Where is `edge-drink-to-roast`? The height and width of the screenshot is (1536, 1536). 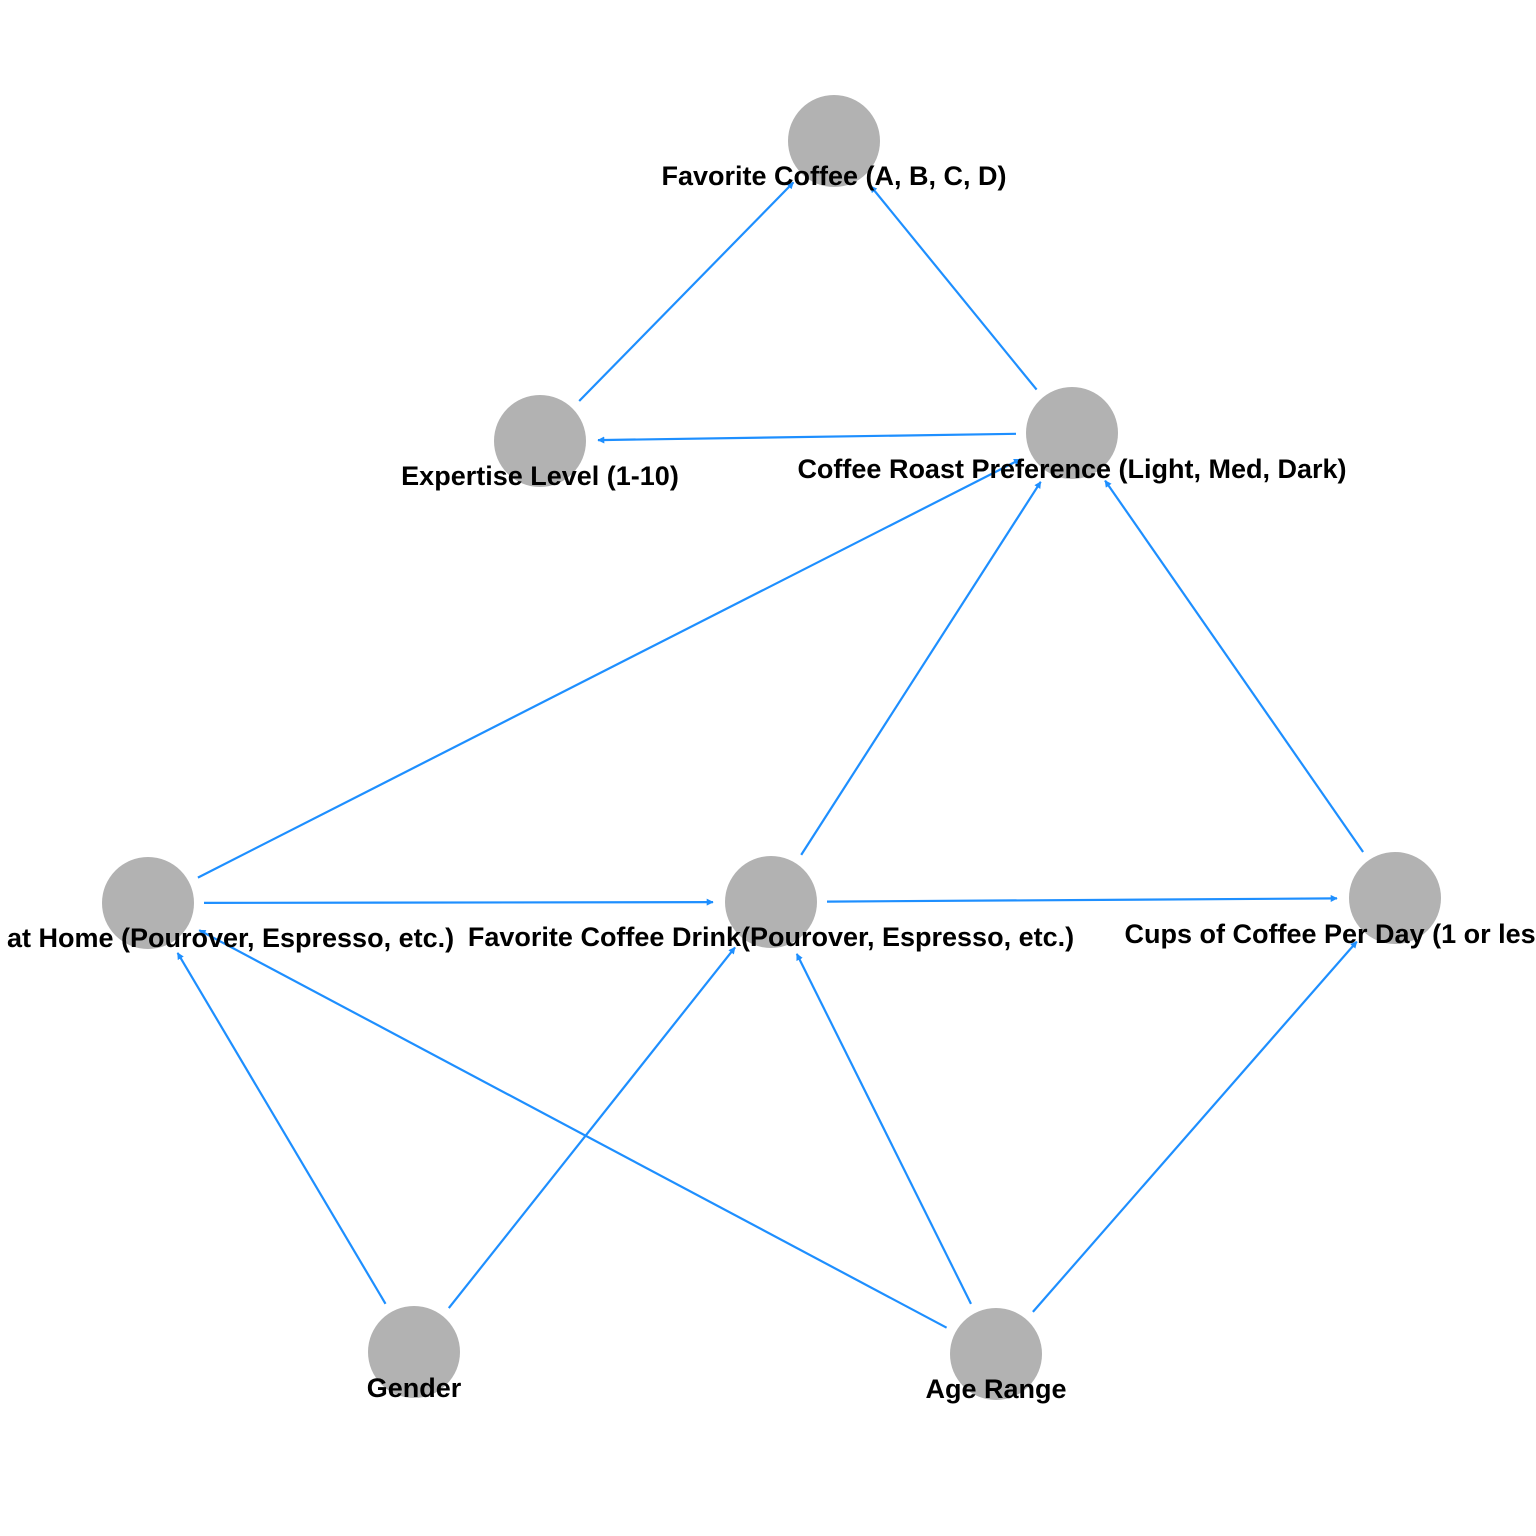
edge-drink-to-roast is located at coordinates (921, 668).